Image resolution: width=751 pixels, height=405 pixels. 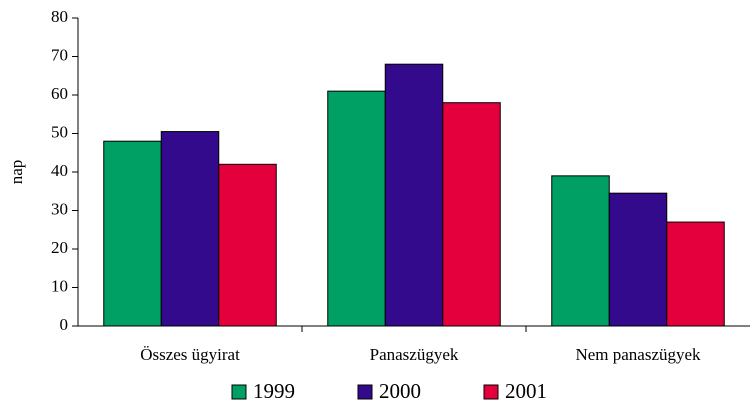 I want to click on x-tick-label: Összes ügyirat, so click(x=190, y=354).